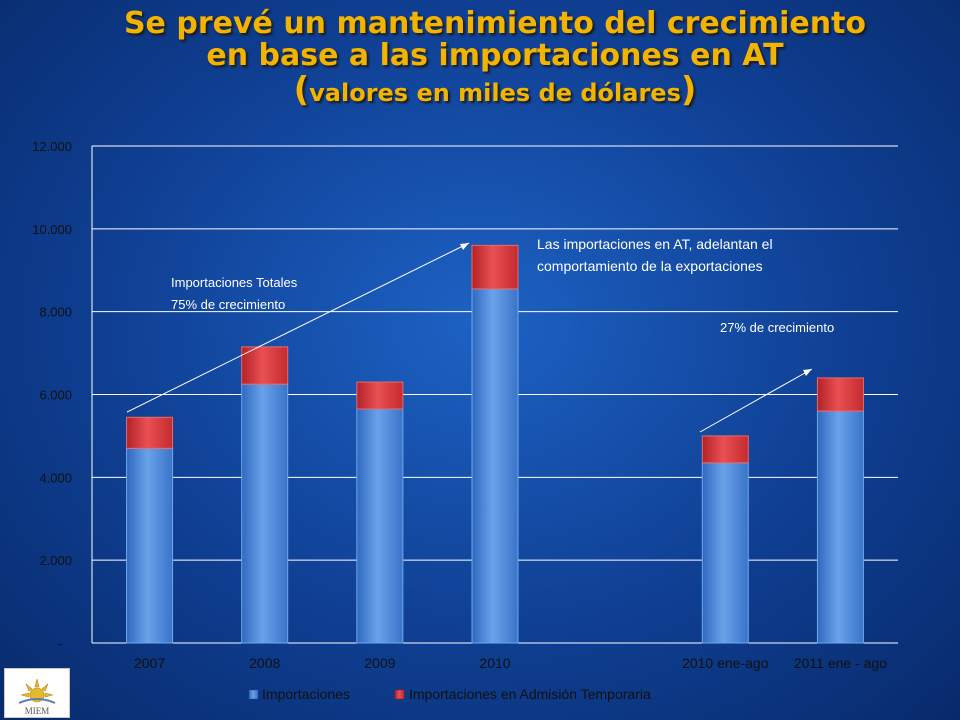 The width and height of the screenshot is (960, 720). What do you see at coordinates (379, 663) in the screenshot?
I see `x-tick-label: 2009` at bounding box center [379, 663].